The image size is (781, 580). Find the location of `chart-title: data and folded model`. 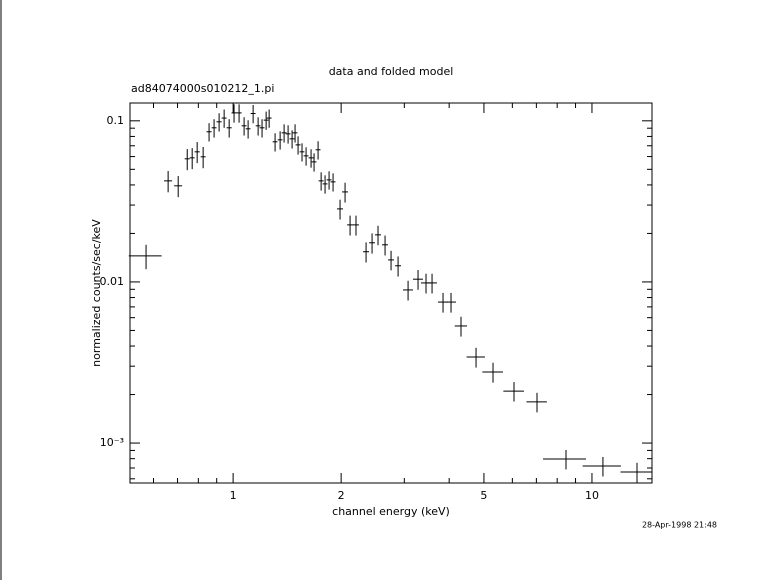

chart-title: data and folded model is located at coordinates (391, 71).